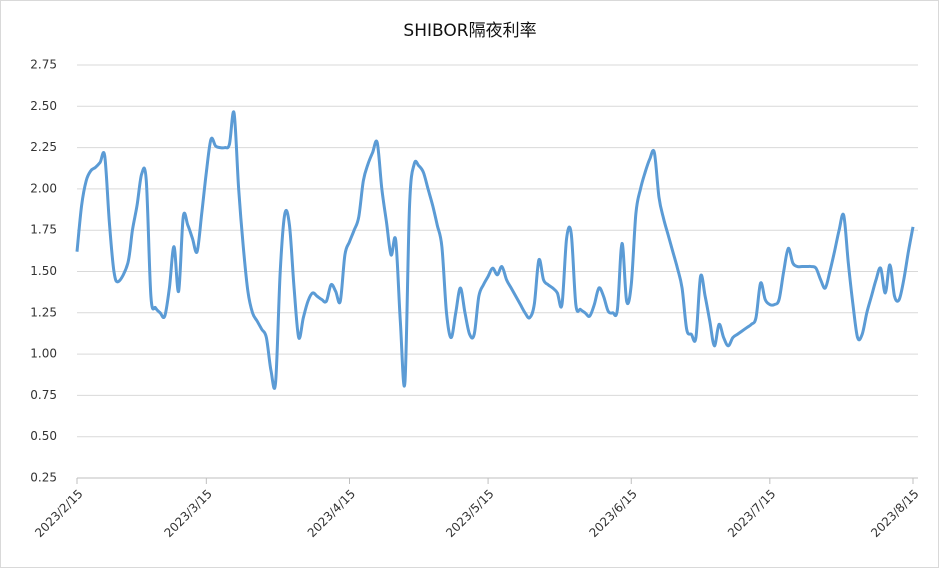 This screenshot has width=939, height=568. I want to click on y-tick-label: 2.75, so click(43, 65).